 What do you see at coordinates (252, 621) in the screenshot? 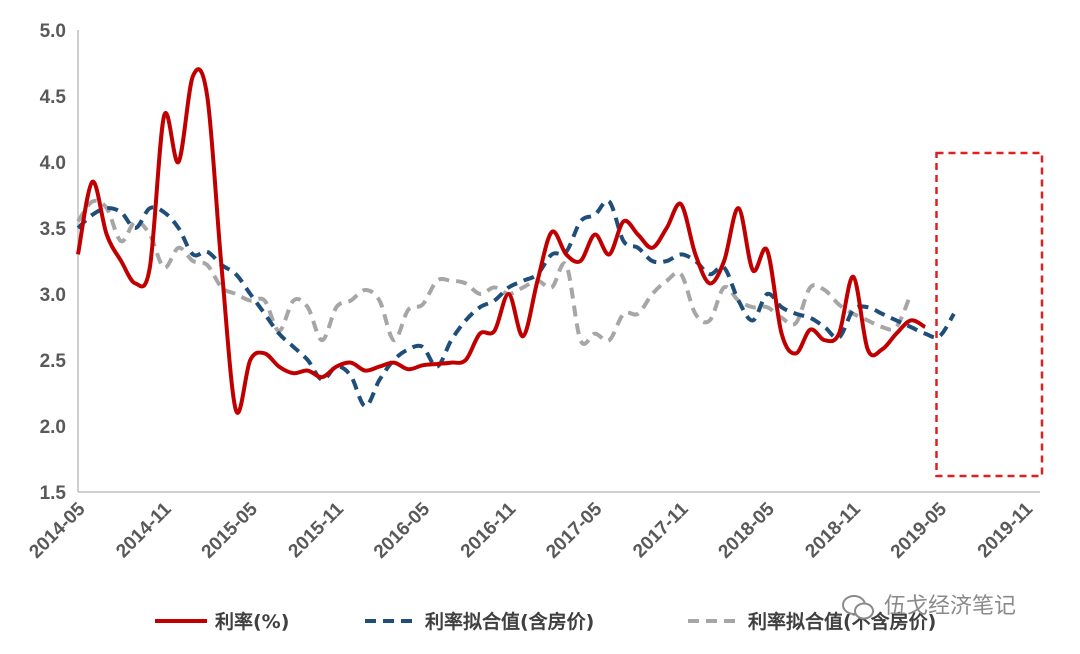
I see `legend-label: 利率(%)` at bounding box center [252, 621].